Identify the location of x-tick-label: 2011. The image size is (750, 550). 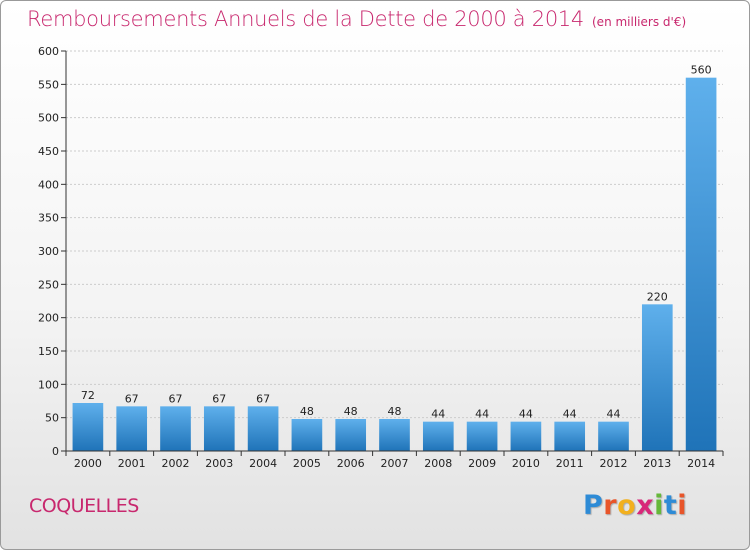
(570, 463).